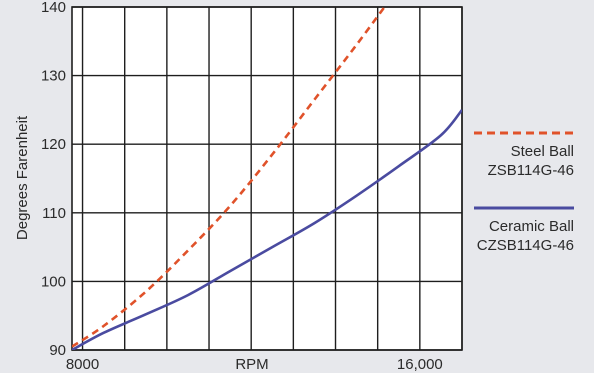  What do you see at coordinates (57, 350) in the screenshot?
I see `y-tick-label-0: 90` at bounding box center [57, 350].